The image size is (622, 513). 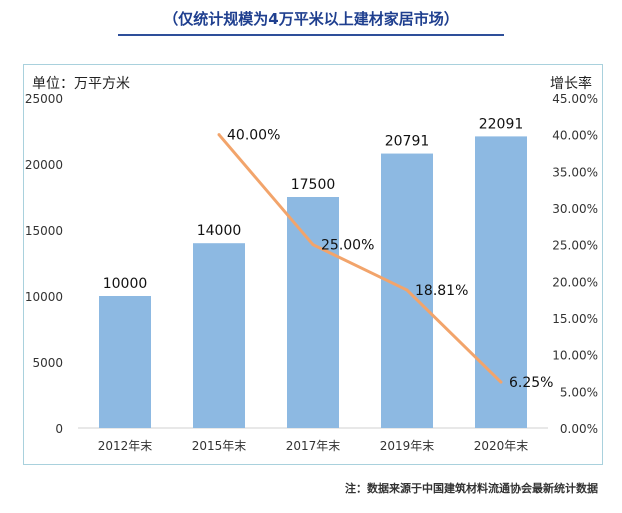 What do you see at coordinates (575, 99) in the screenshot?
I see `y2-tick-label: 45.00%` at bounding box center [575, 99].